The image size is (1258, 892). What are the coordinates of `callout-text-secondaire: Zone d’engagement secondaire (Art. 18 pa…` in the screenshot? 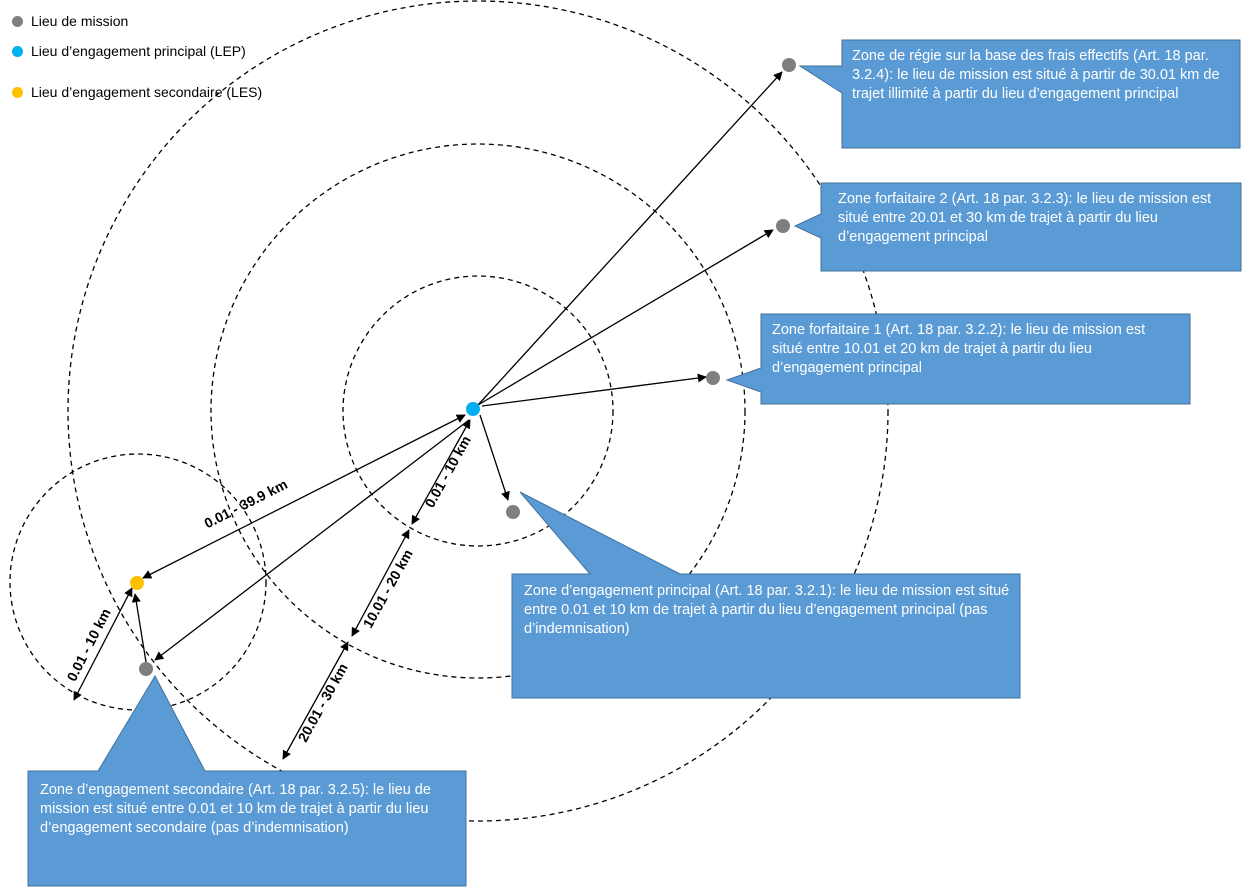 It's located at (235, 809).